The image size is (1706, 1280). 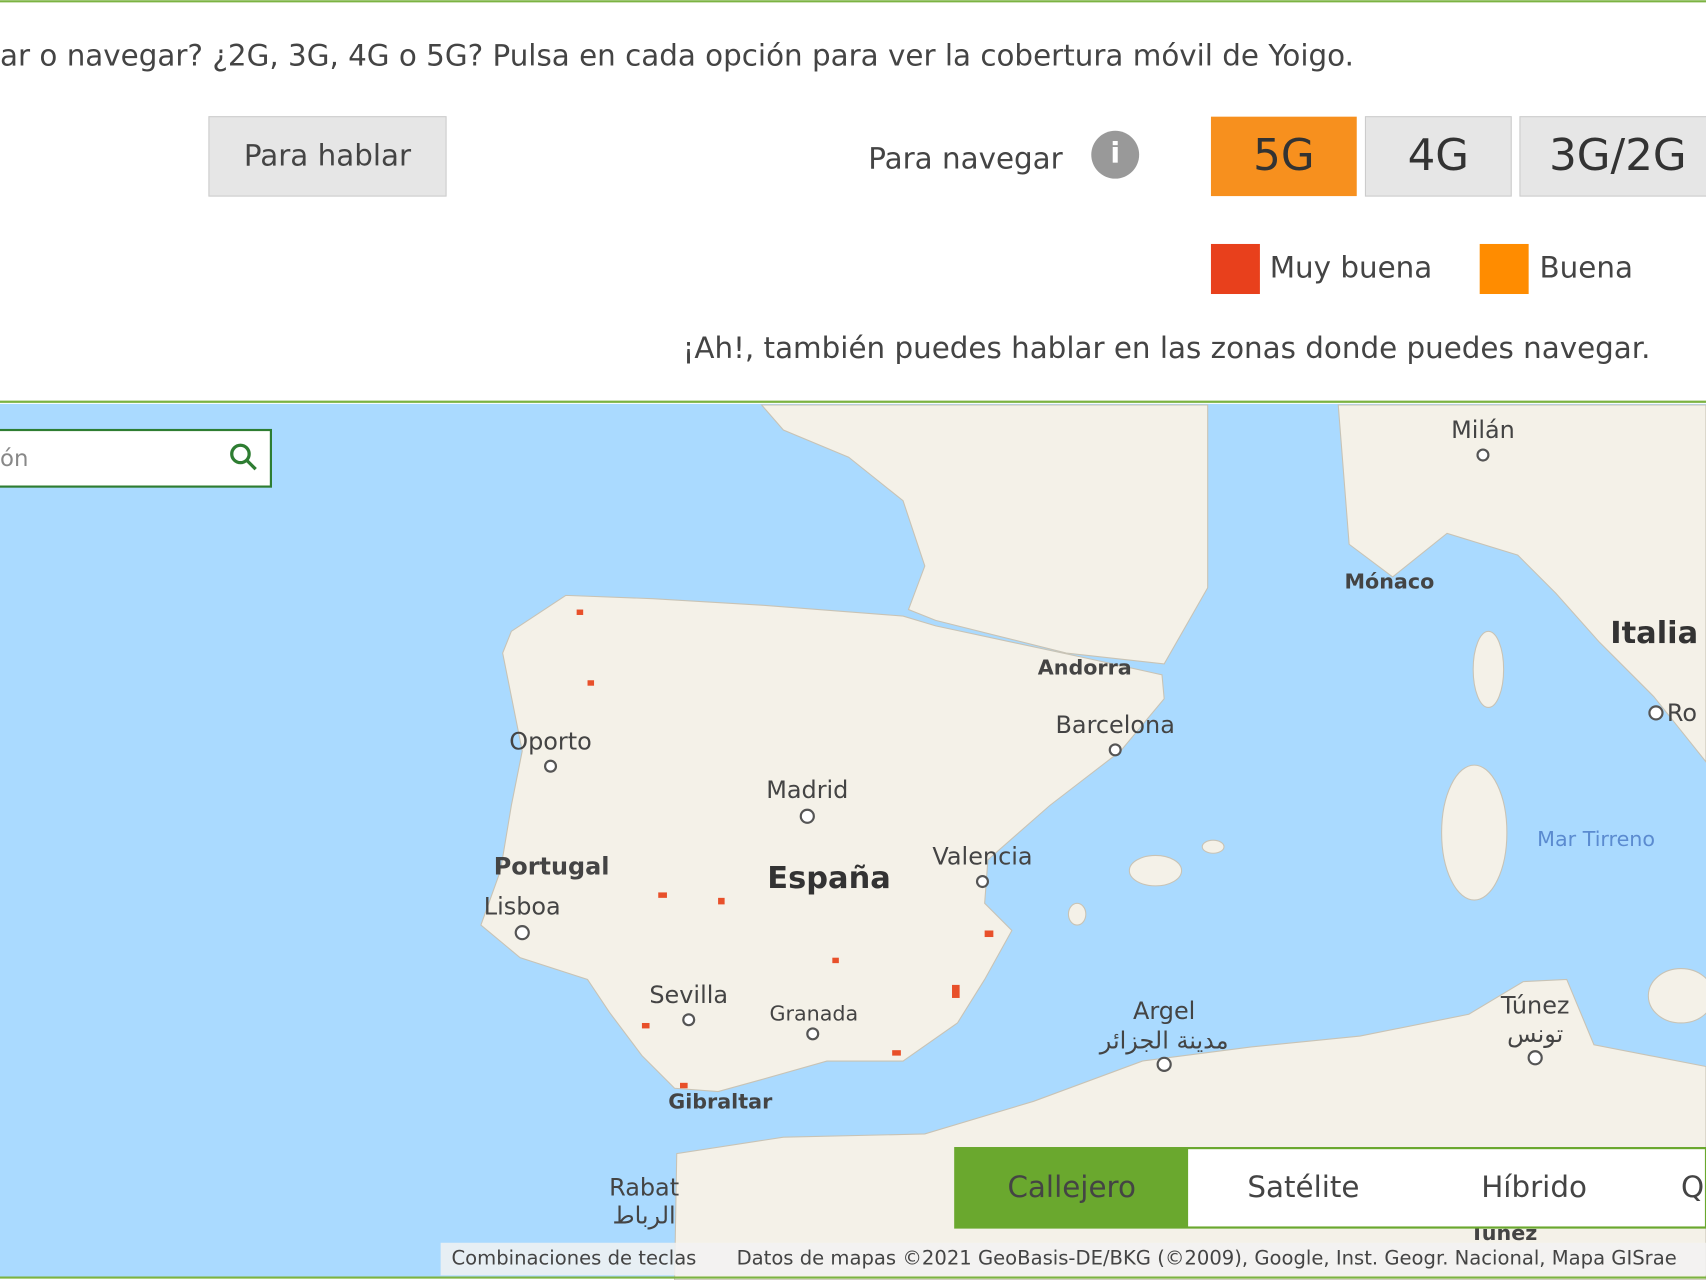 What do you see at coordinates (644, 1187) in the screenshot?
I see `map-label: Rabat` at bounding box center [644, 1187].